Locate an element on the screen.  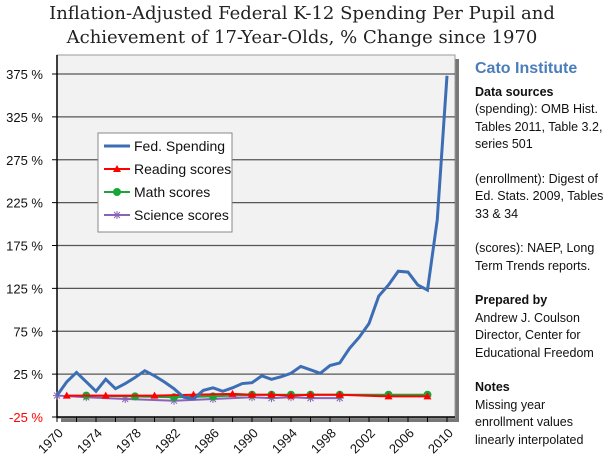
y-tick-label: 175 % is located at coordinates (24, 246).